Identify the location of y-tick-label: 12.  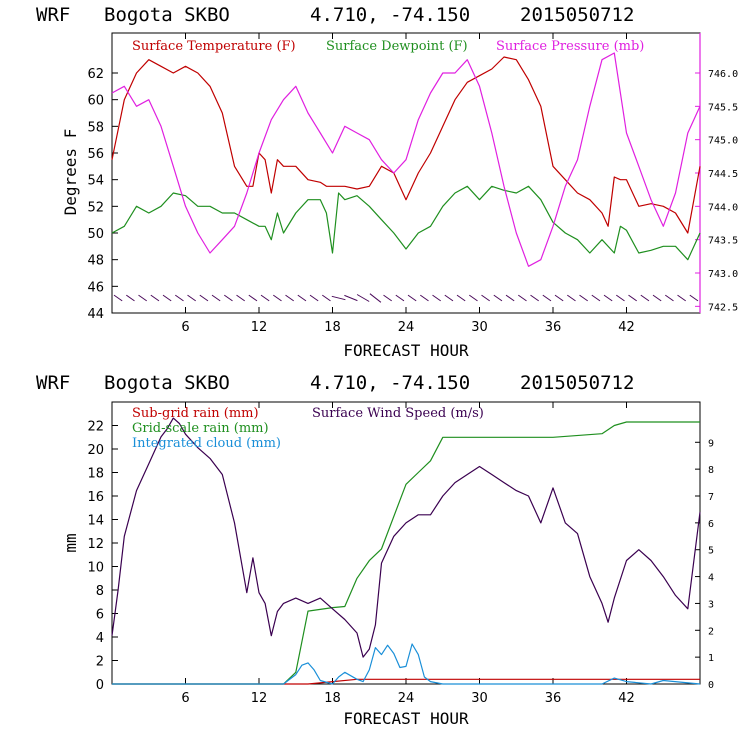
(95, 544).